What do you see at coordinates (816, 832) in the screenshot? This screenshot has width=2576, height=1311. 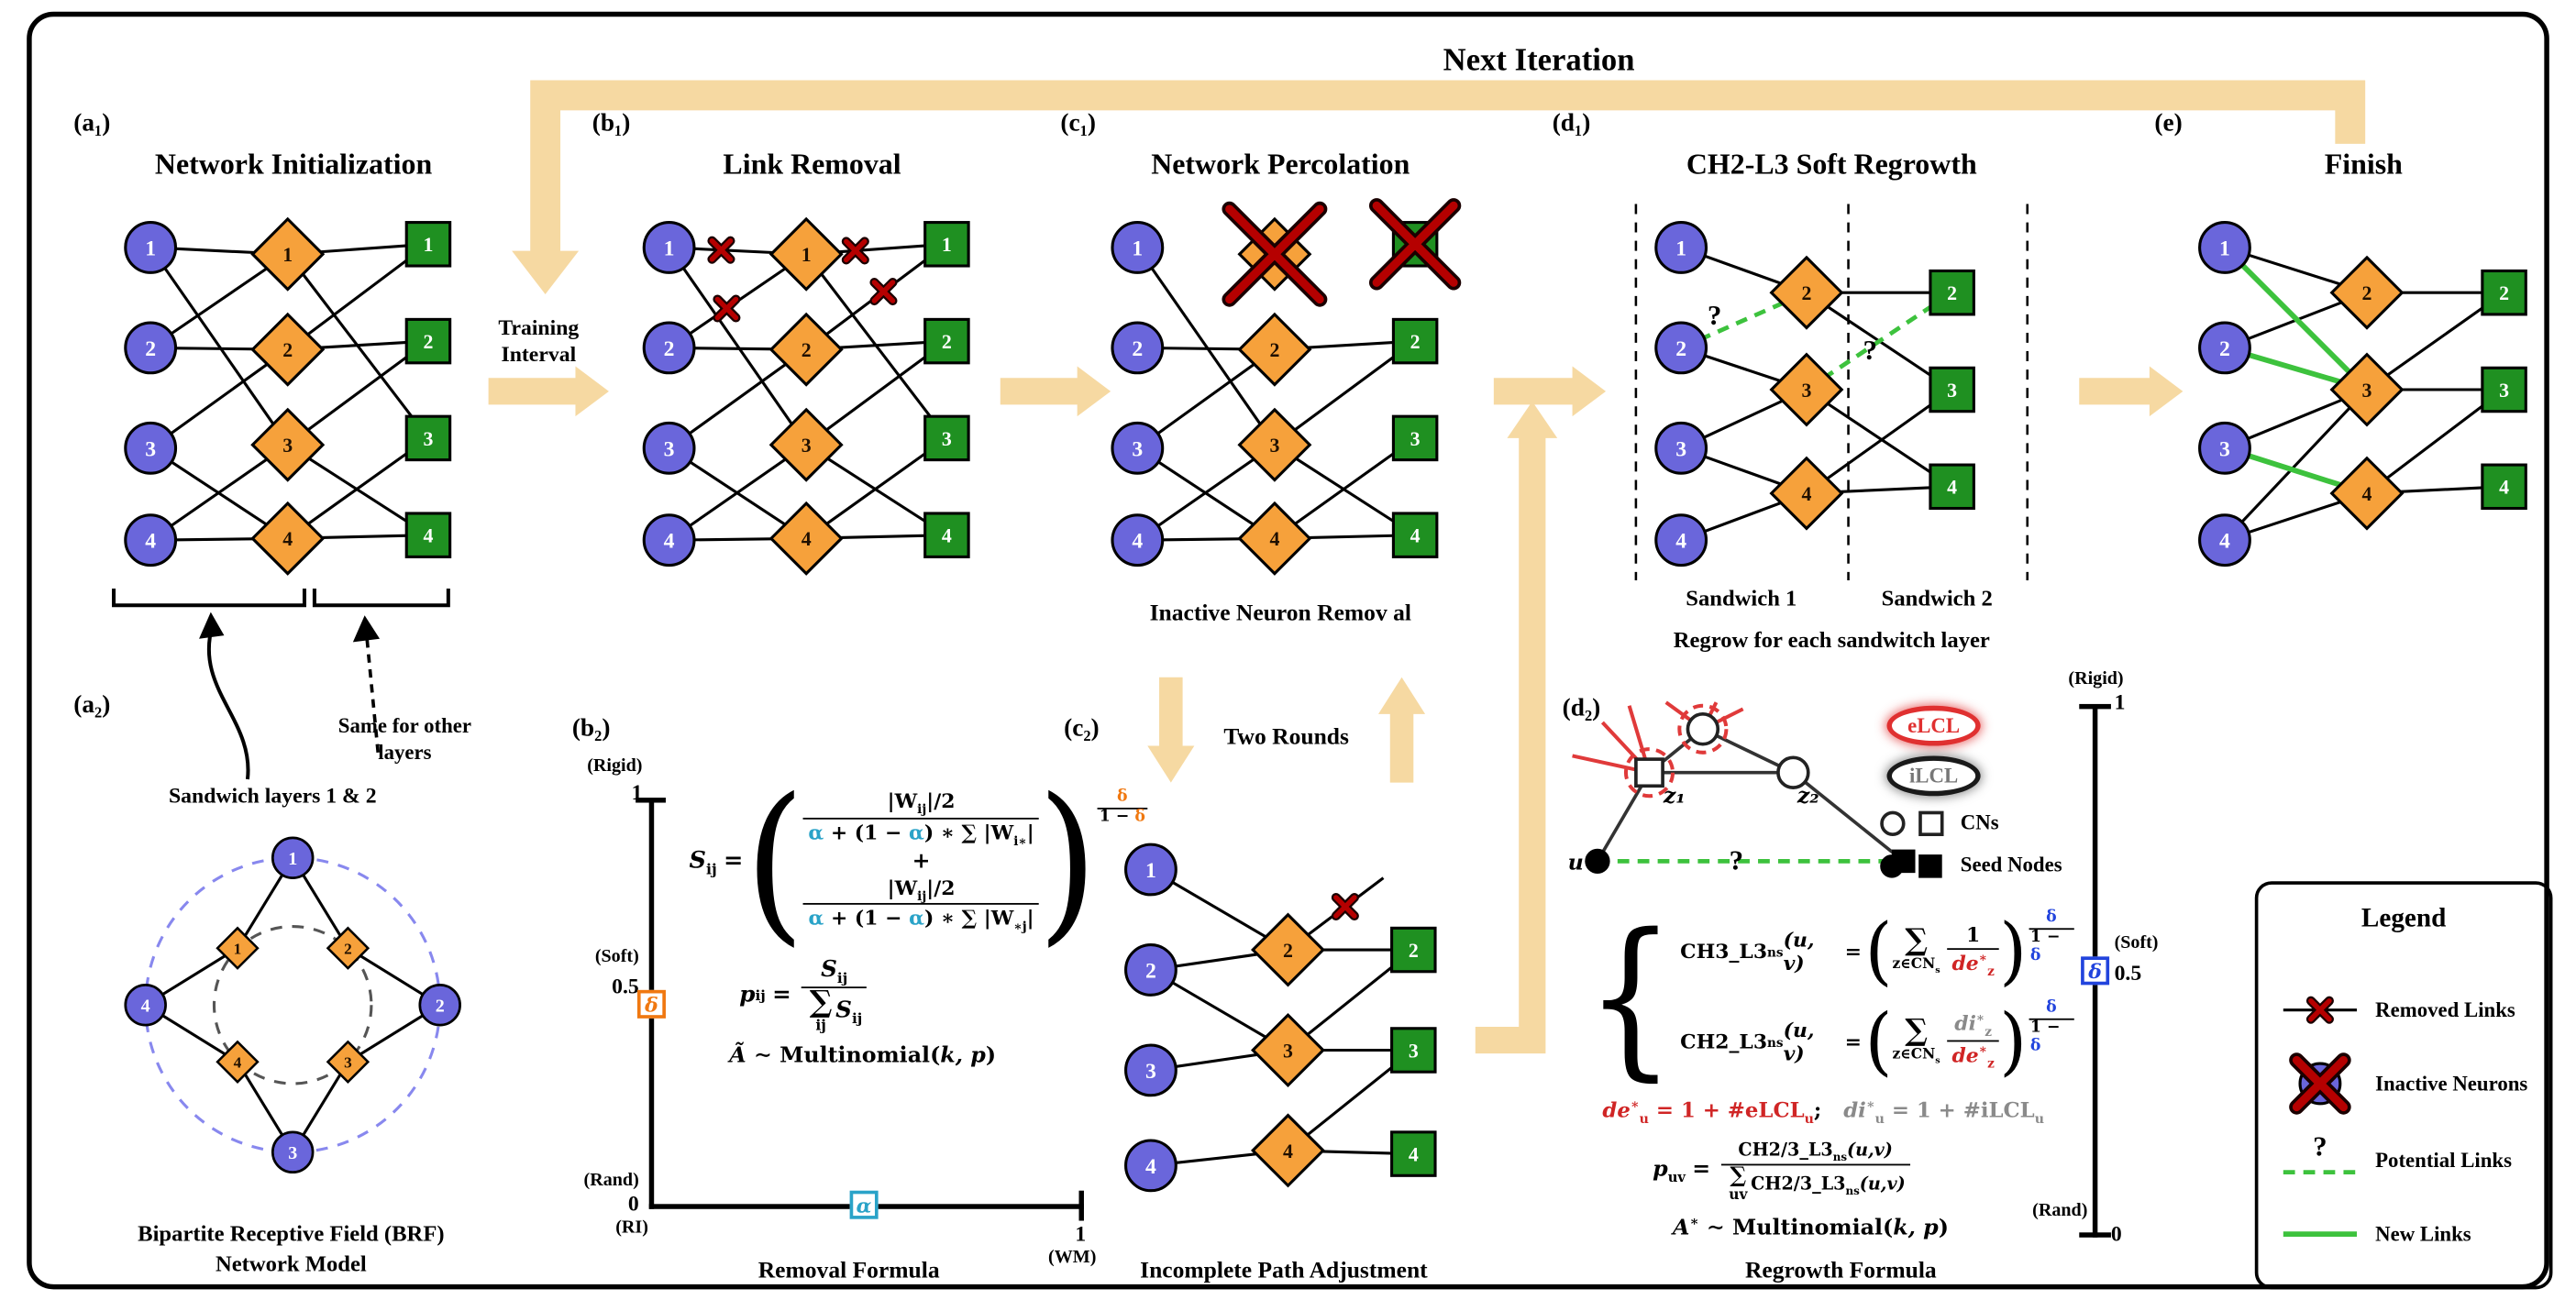 I see `alpha-symbol: α` at bounding box center [816, 832].